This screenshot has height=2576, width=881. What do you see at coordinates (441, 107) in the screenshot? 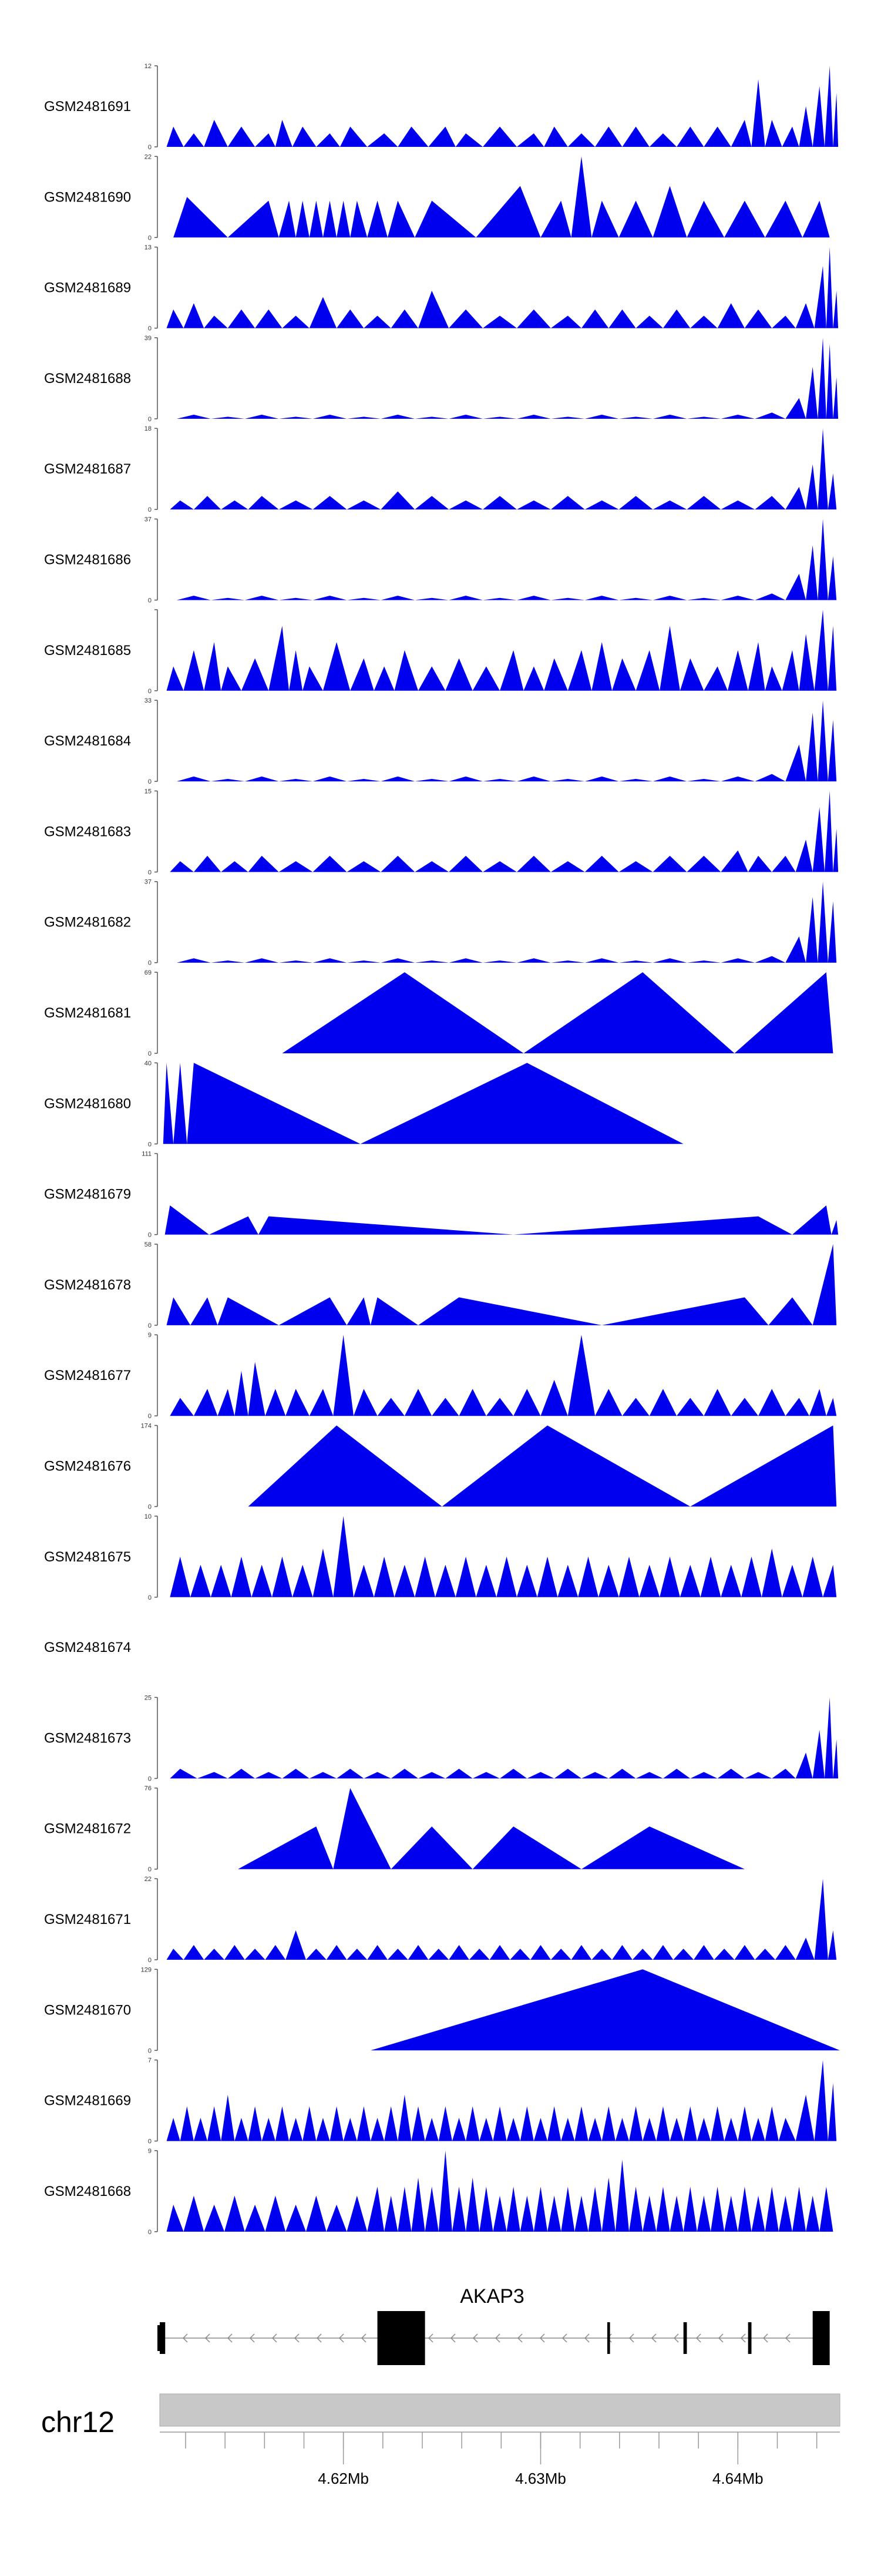
I see `track-gsm2481691: GSM2481691 12 0` at bounding box center [441, 107].